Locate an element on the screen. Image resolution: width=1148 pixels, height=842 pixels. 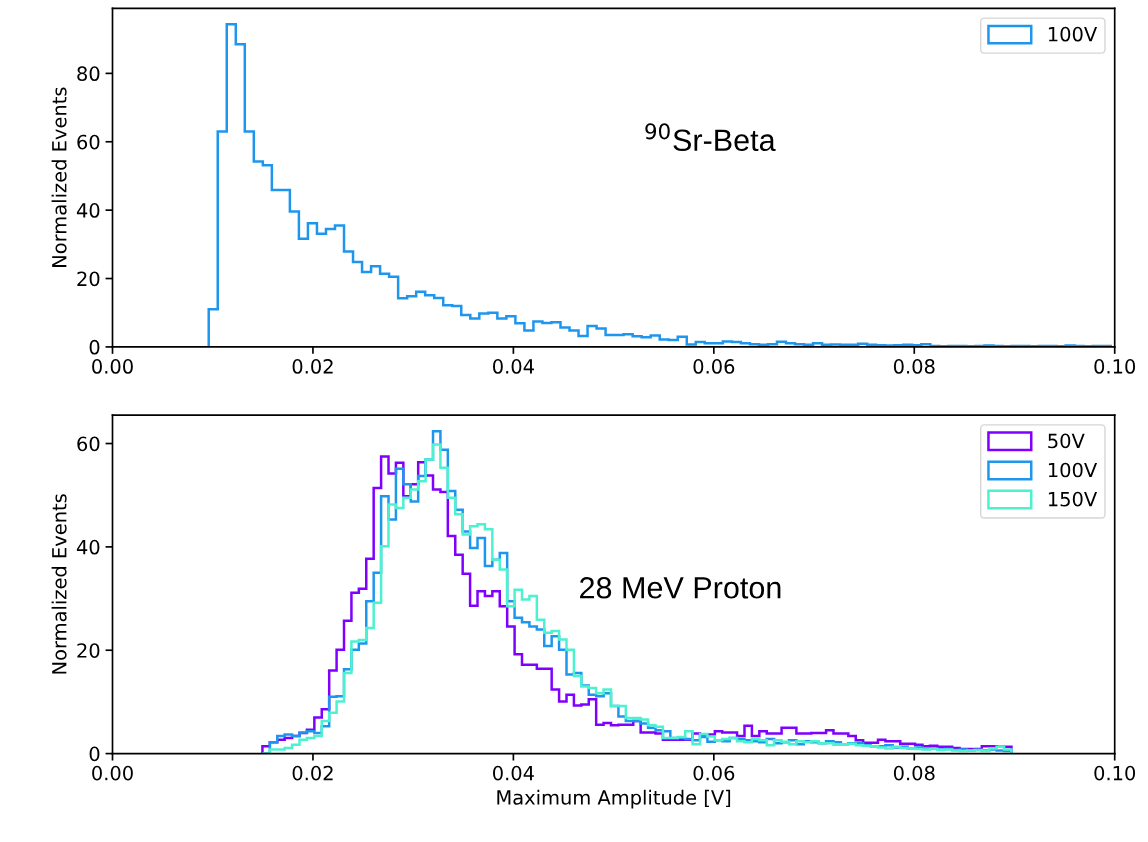
x-axis-title: Maximum Amplitude [V] is located at coordinates (614, 799).